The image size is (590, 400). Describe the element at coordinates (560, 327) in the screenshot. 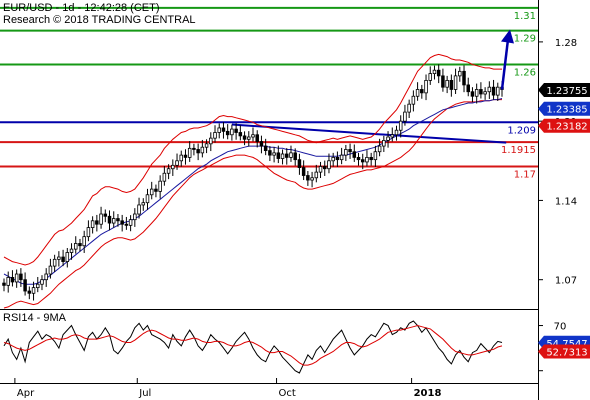

I see `rsi-tick-label-0: 70` at that location.